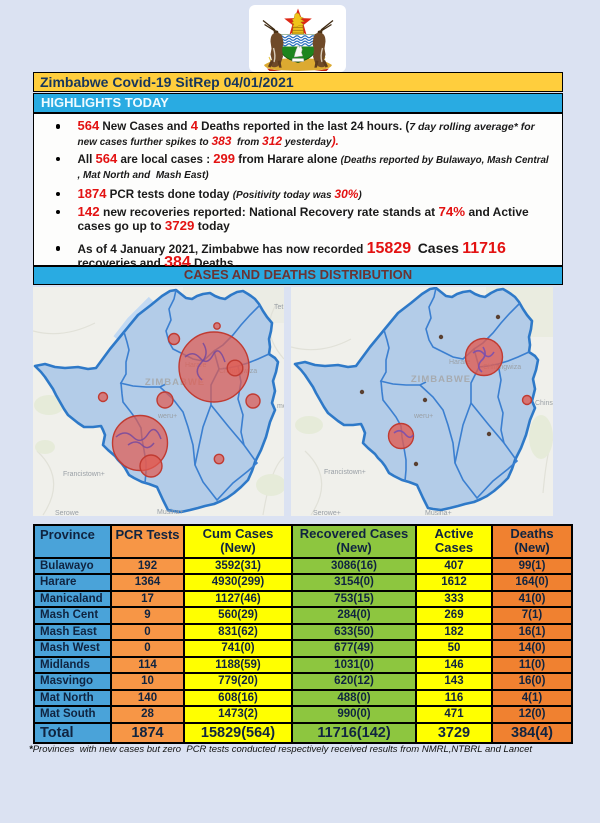 This screenshot has height=823, width=600. Describe the element at coordinates (278, 307) in the screenshot. I see `svg-text: Tet` at that location.